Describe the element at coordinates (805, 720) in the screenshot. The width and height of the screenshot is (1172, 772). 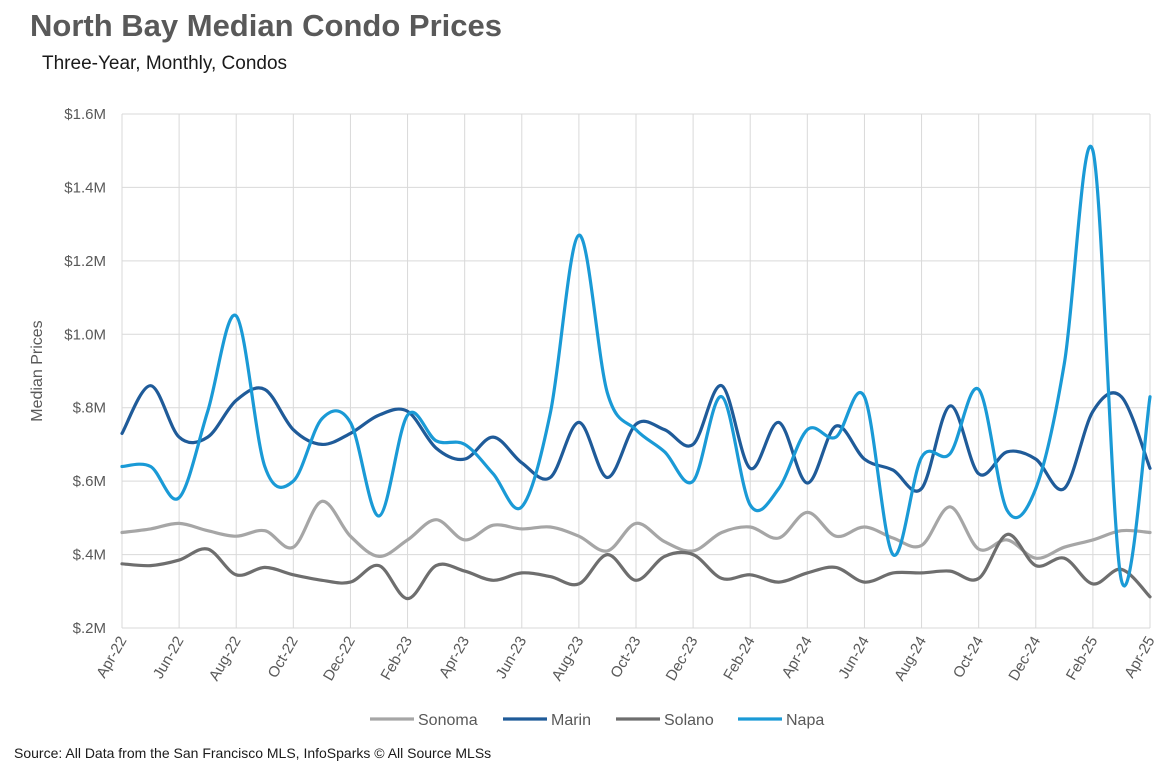
I see `legend-label-napa: Napa` at that location.